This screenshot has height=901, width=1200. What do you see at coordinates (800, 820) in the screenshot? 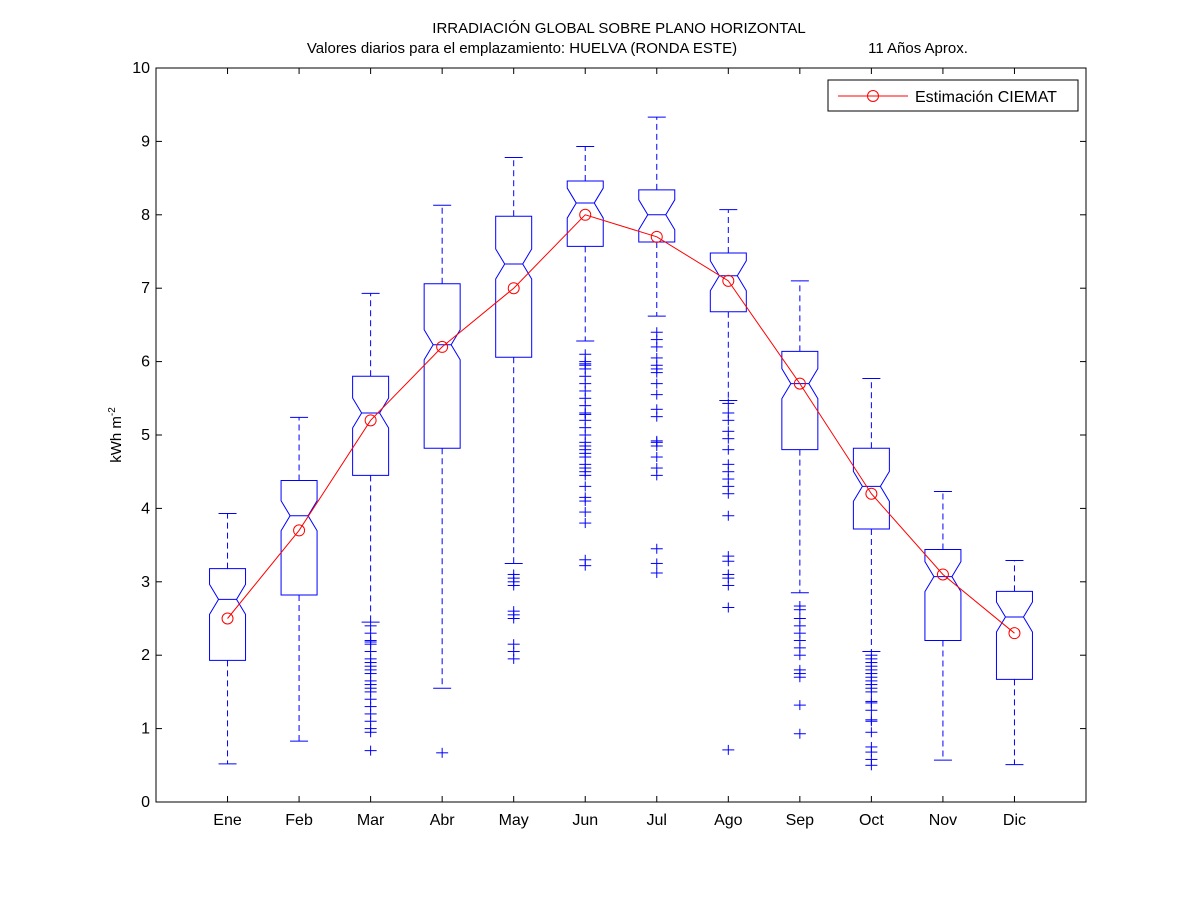
I see `x-tick-label: Sep` at bounding box center [800, 820].